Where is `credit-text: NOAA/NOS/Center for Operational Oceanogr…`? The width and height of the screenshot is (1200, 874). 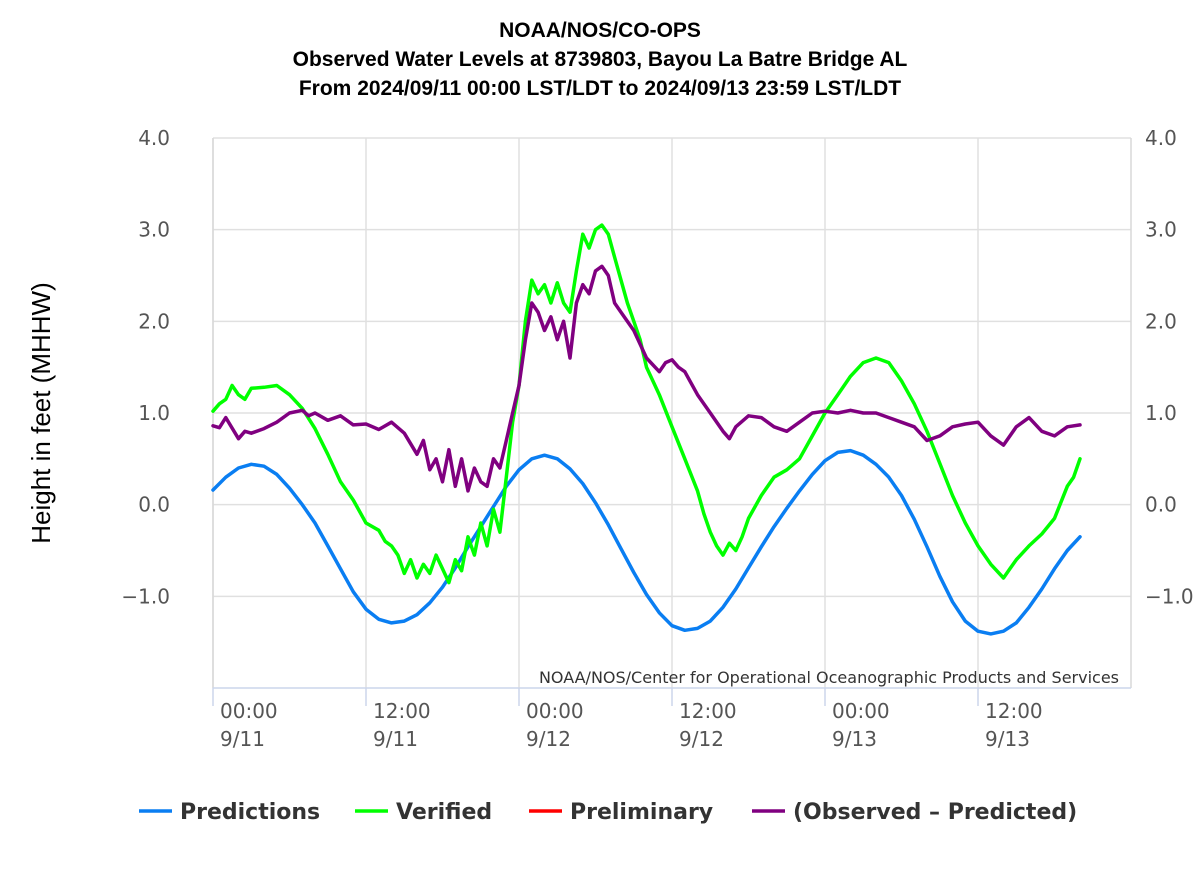 credit-text: NOAA/NOS/Center for Operational Oceanogr… is located at coordinates (829, 677).